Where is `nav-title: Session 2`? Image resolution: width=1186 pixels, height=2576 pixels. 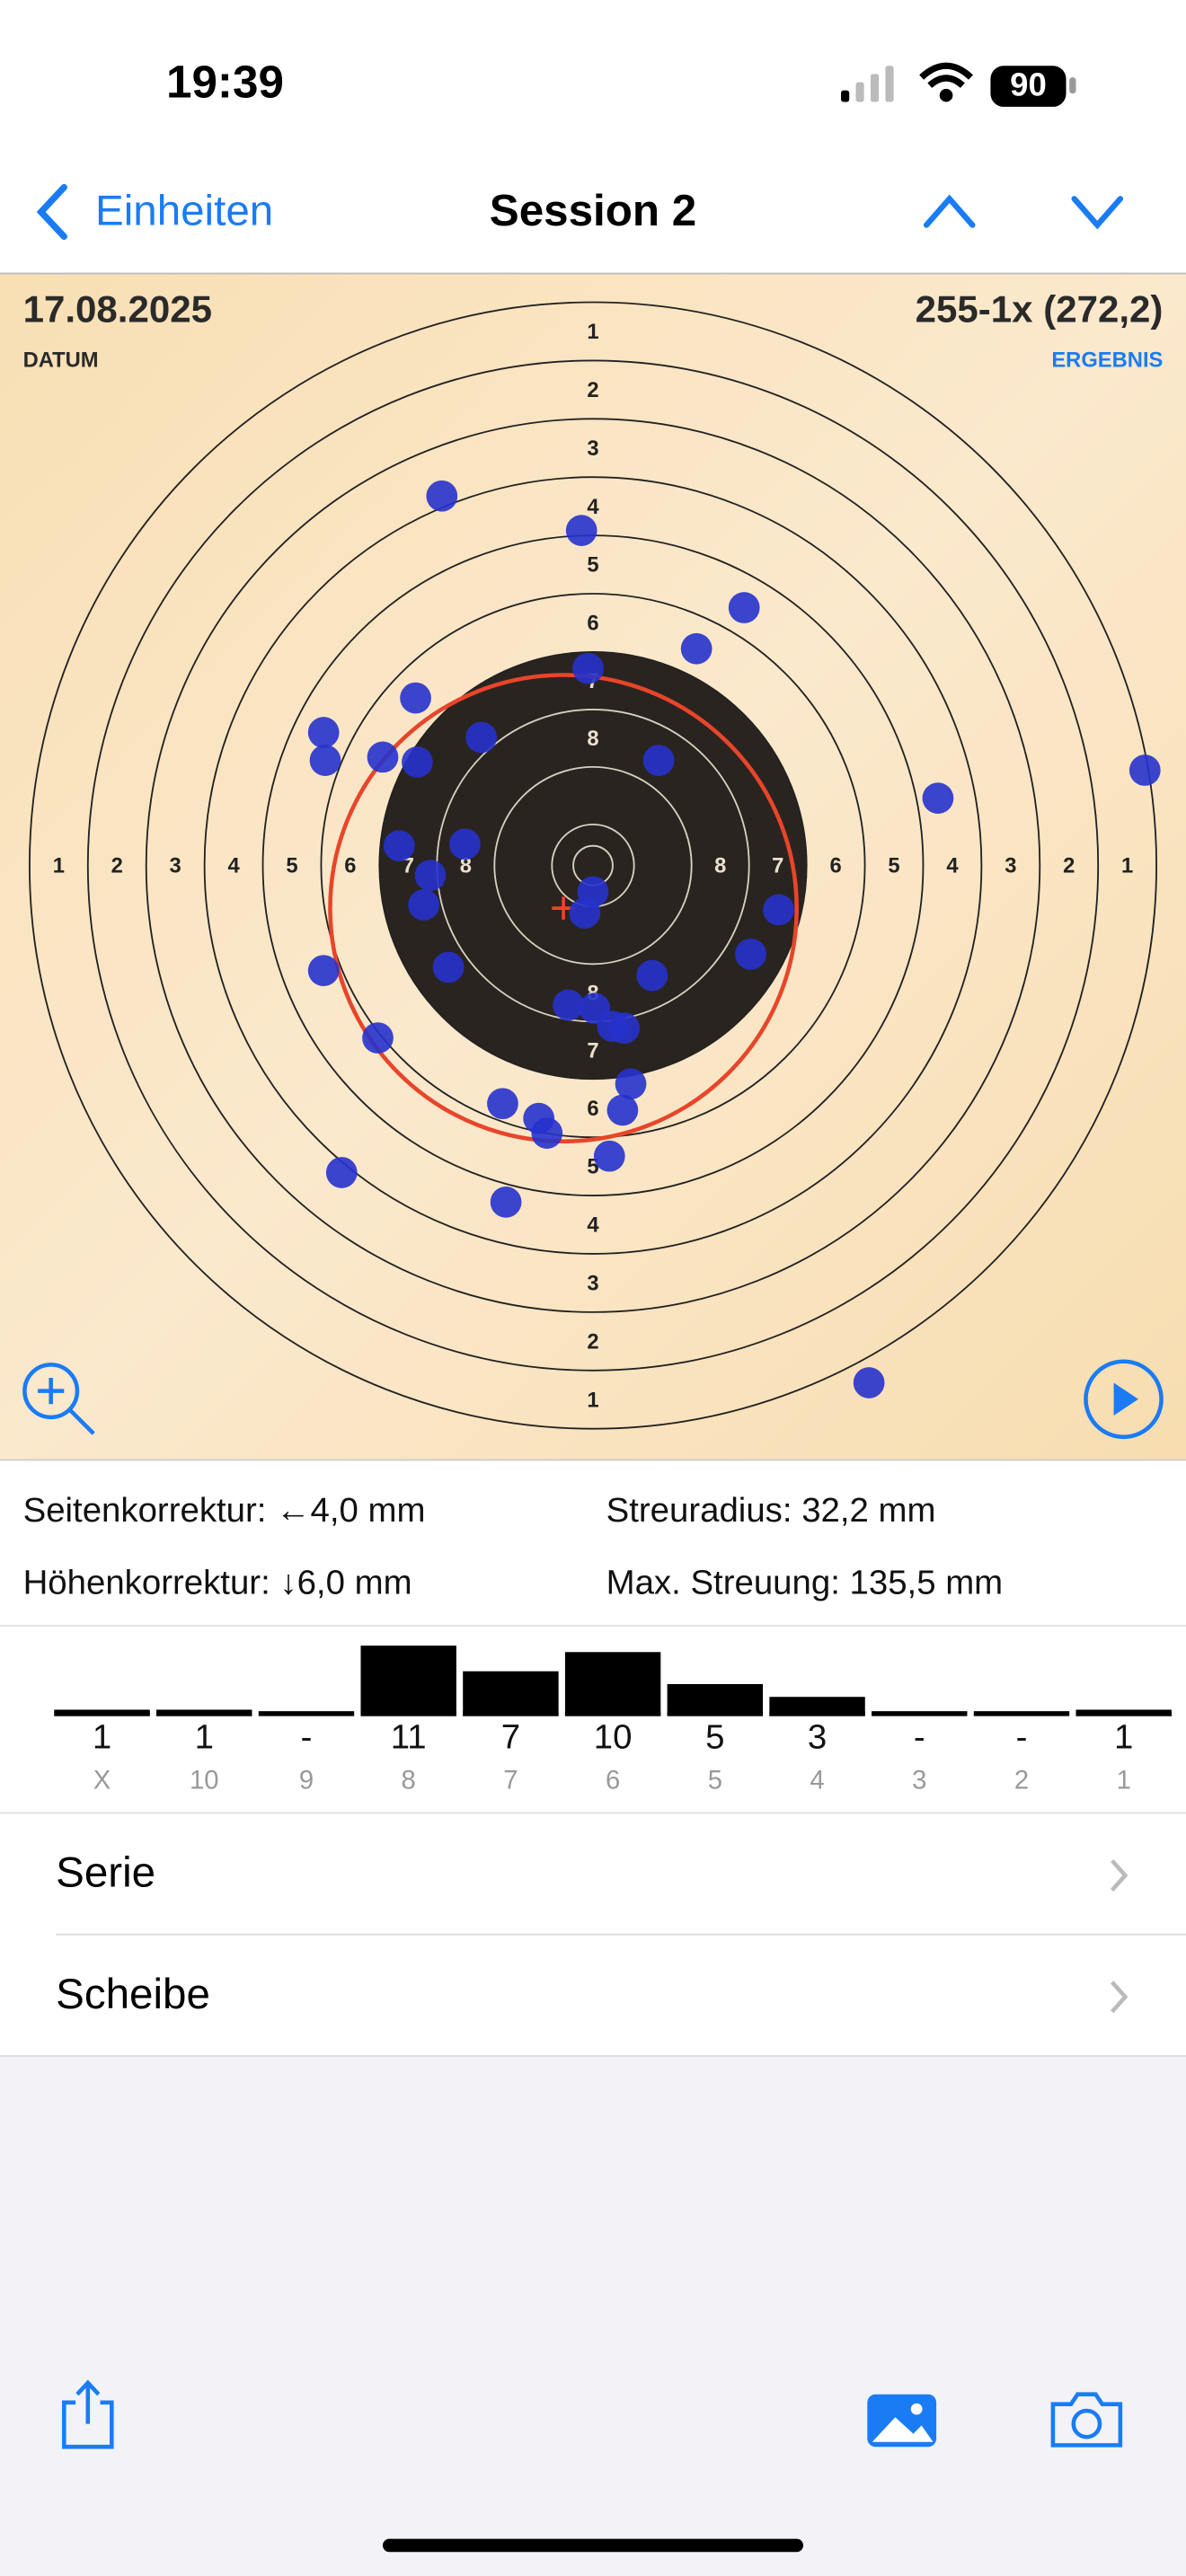
nav-title: Session 2 is located at coordinates (593, 210).